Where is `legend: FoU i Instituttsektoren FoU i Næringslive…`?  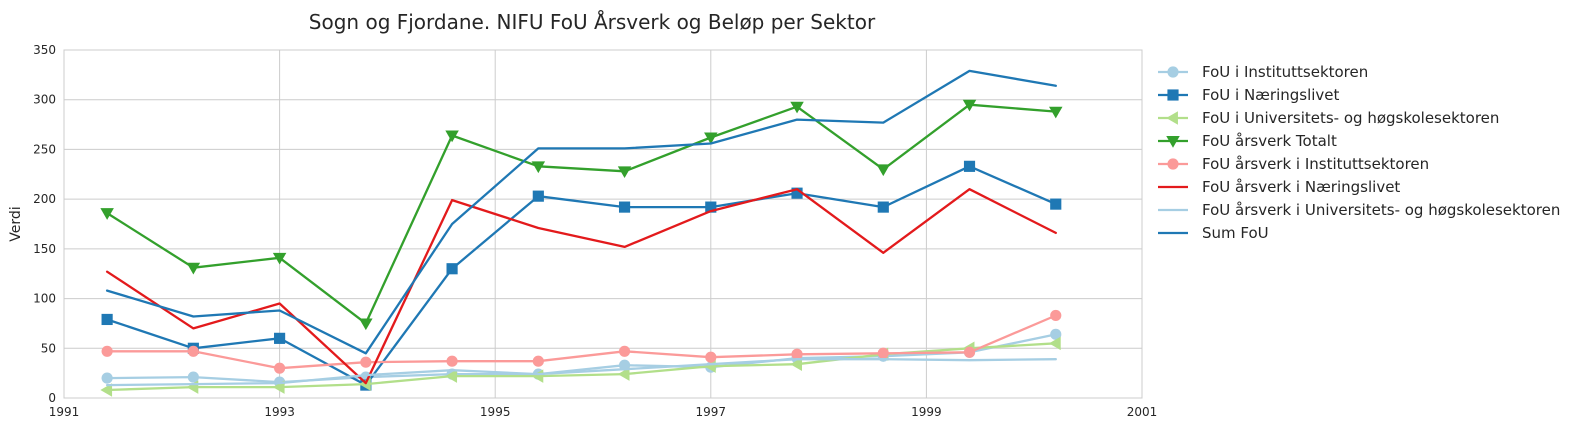 legend: FoU i Instituttsektoren FoU i Næringslive… is located at coordinates (1359, 152).